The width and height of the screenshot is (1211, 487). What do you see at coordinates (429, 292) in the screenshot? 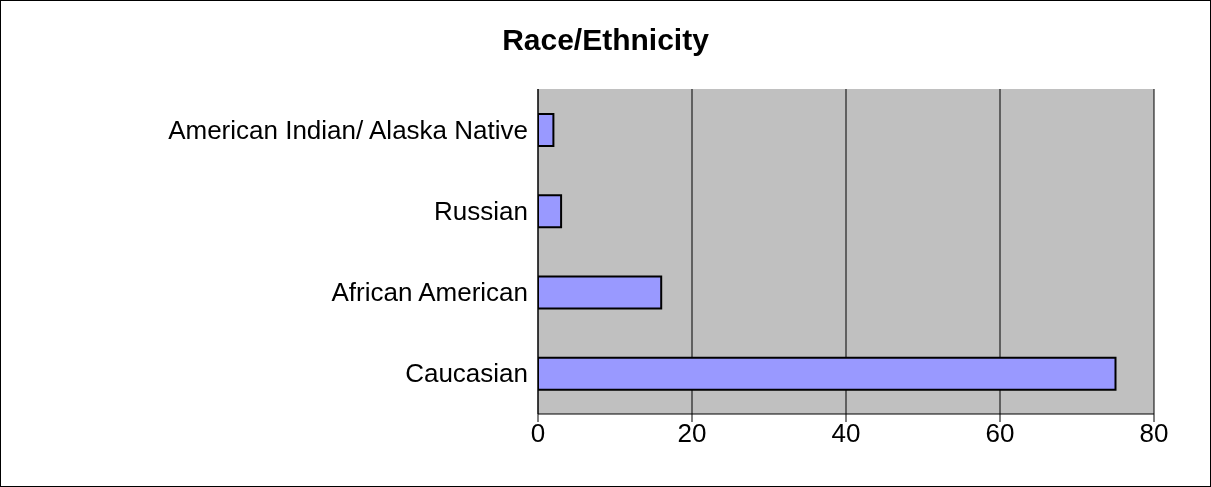
I see `y-tick-label: African American` at bounding box center [429, 292].